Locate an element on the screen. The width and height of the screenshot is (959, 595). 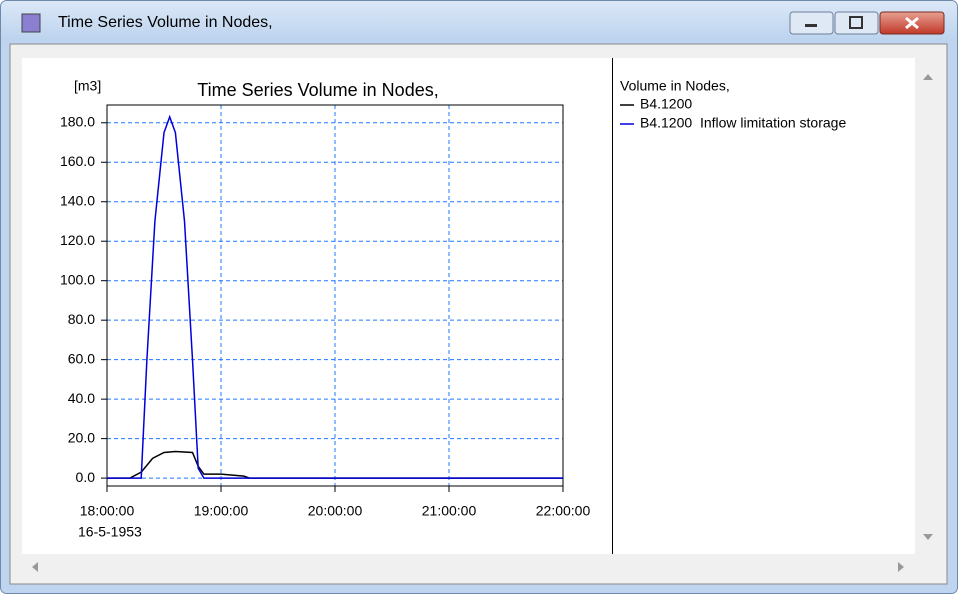
y-tick-label: 160.0 is located at coordinates (77, 161).